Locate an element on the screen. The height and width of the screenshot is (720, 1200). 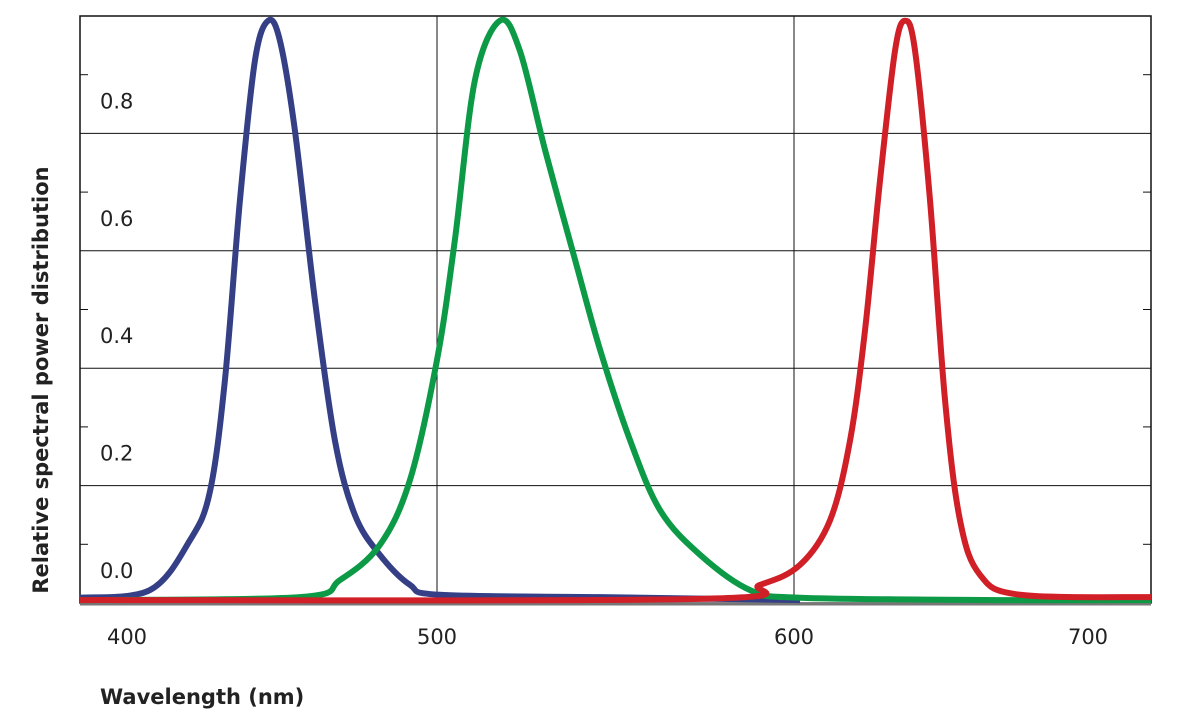
y-axis-label: Relative spectral power distribution is located at coordinates (41, 379).